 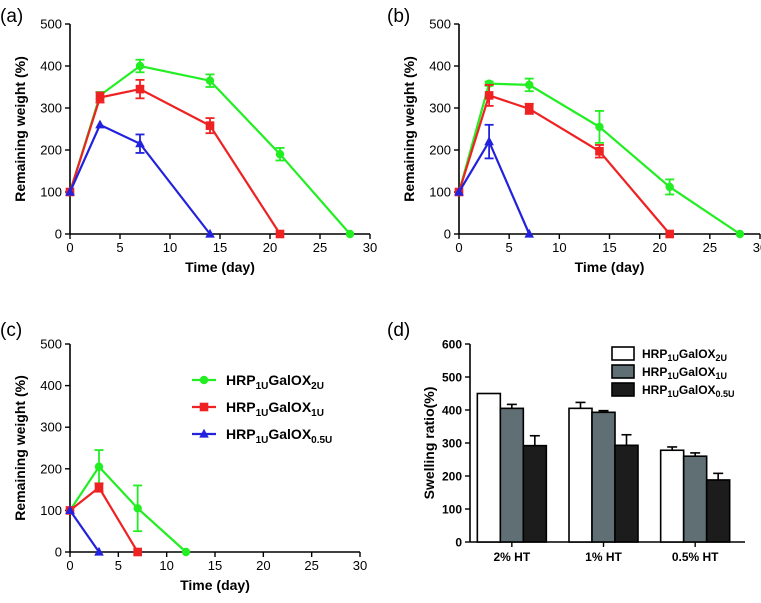 I want to click on legend-label: HRP1UGalOX0.5U, so click(x=279, y=436).